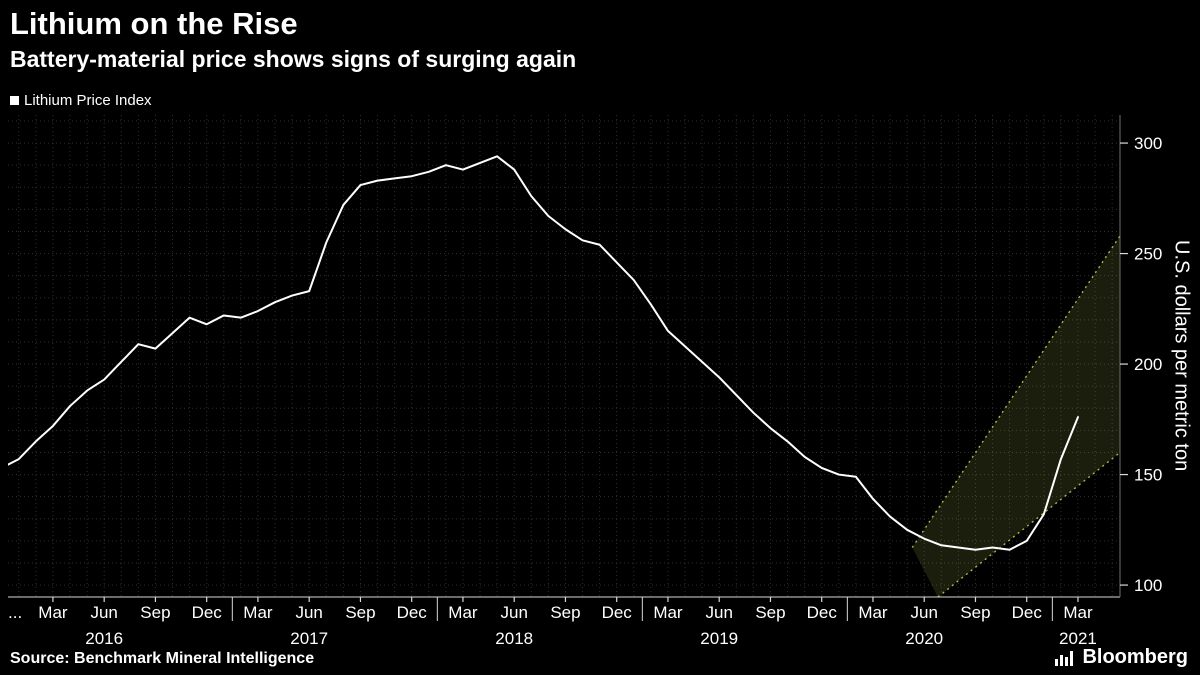 The image size is (1200, 675). Describe the element at coordinates (1015, 391) in the screenshot. I see `projection-band-upper-edge` at that location.